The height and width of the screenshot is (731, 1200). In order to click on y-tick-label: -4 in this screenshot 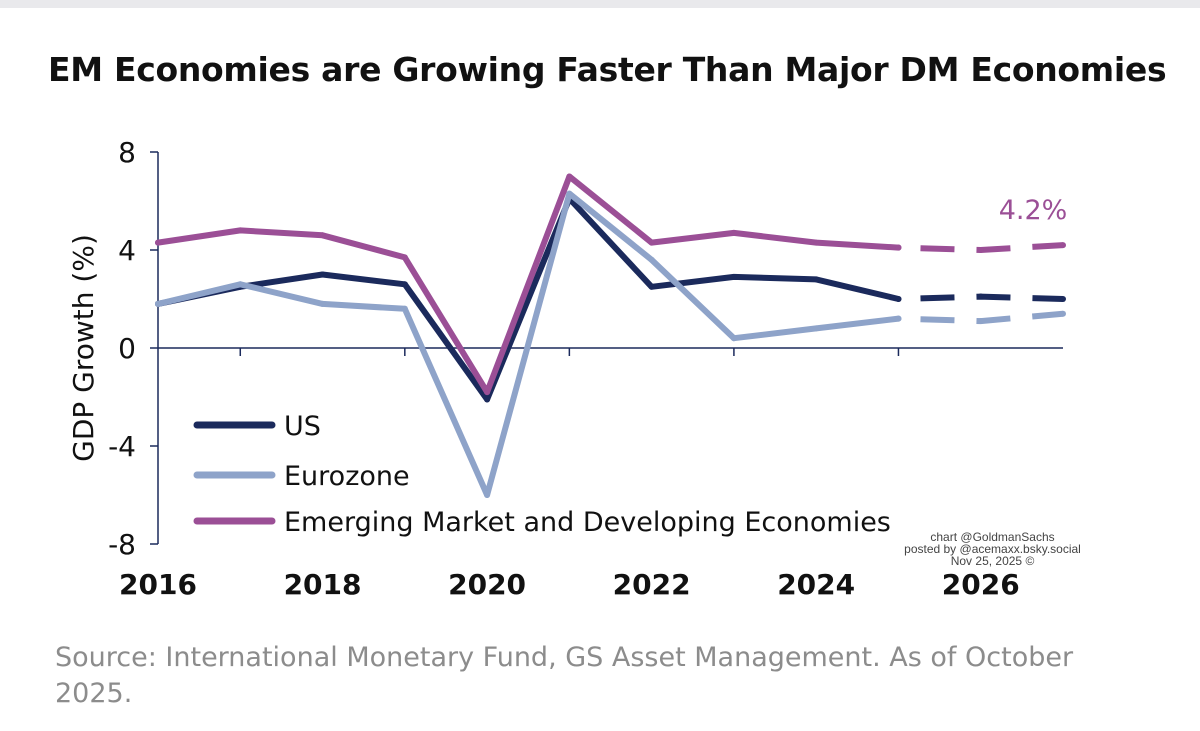, I will do `click(122, 446)`.